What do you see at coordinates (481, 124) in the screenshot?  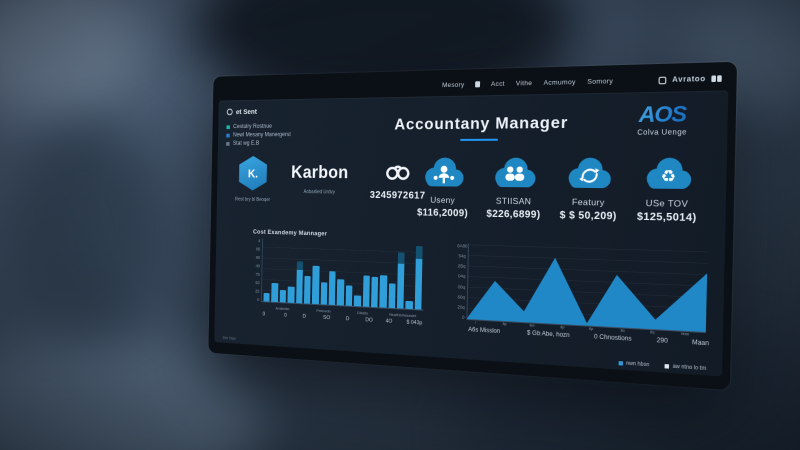 I see `page-title: Accountany Manager` at bounding box center [481, 124].